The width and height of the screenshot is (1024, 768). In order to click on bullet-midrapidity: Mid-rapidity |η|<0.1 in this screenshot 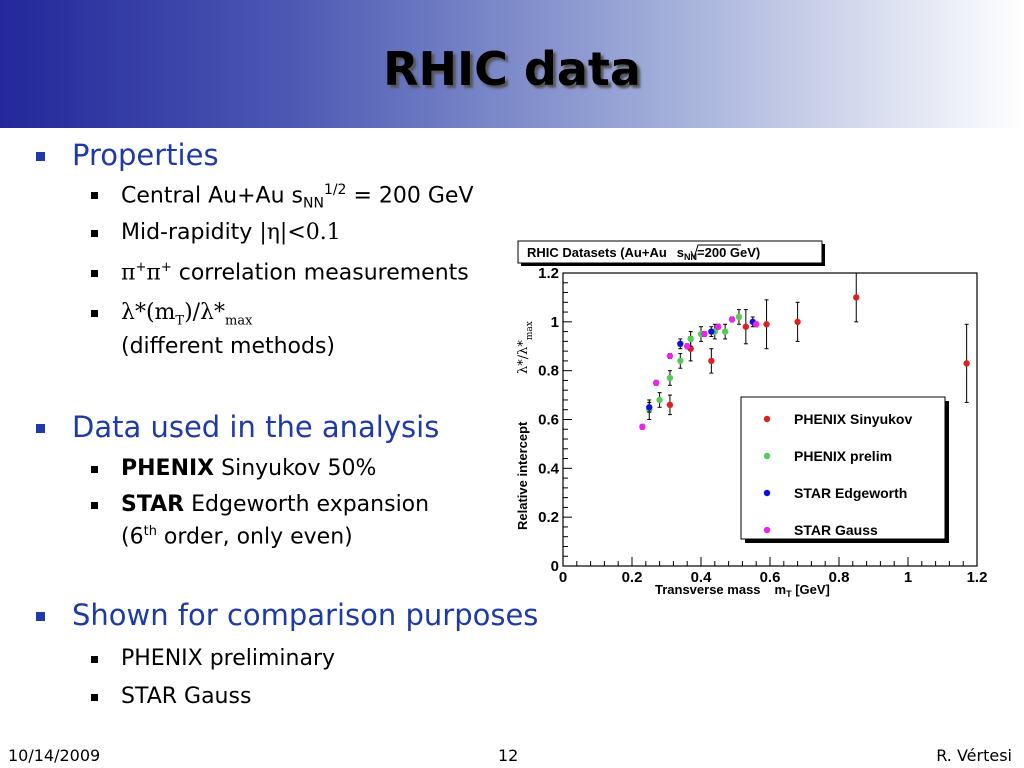, I will do `click(216, 232)`.